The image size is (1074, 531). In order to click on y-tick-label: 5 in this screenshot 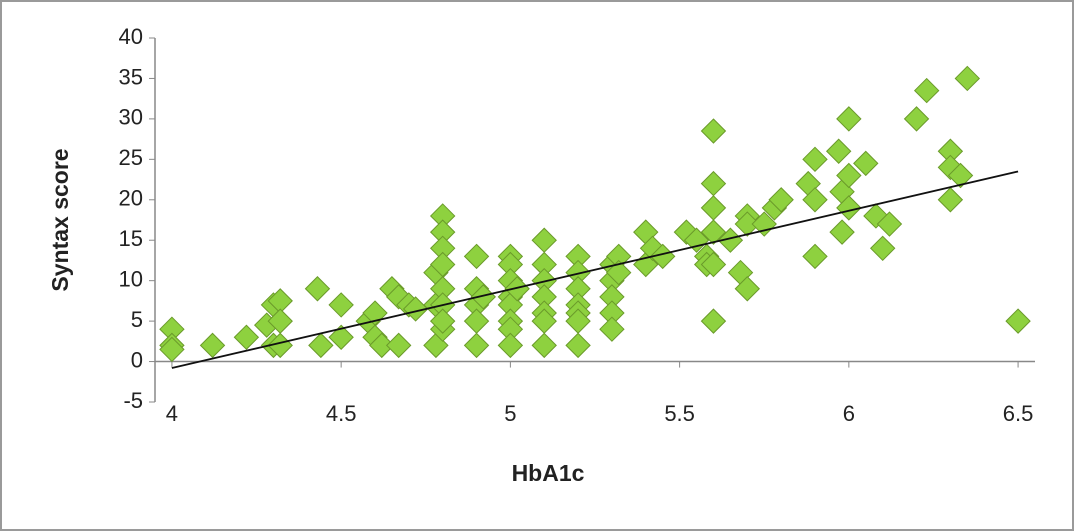, I will do `click(137, 319)`.